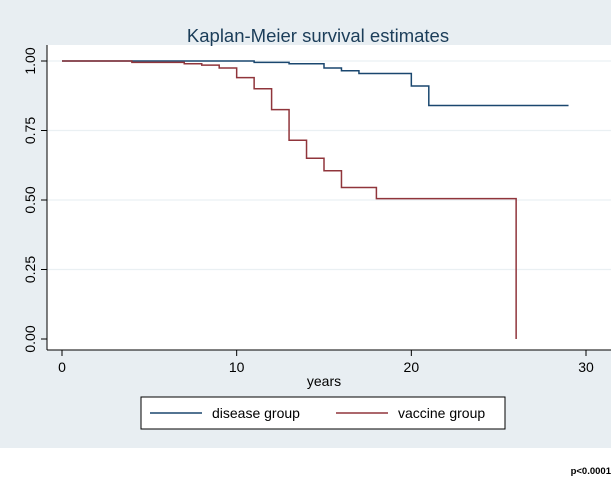 The image size is (611, 480). I want to click on legend-label-vaccine-group: vaccine group, so click(441, 413).